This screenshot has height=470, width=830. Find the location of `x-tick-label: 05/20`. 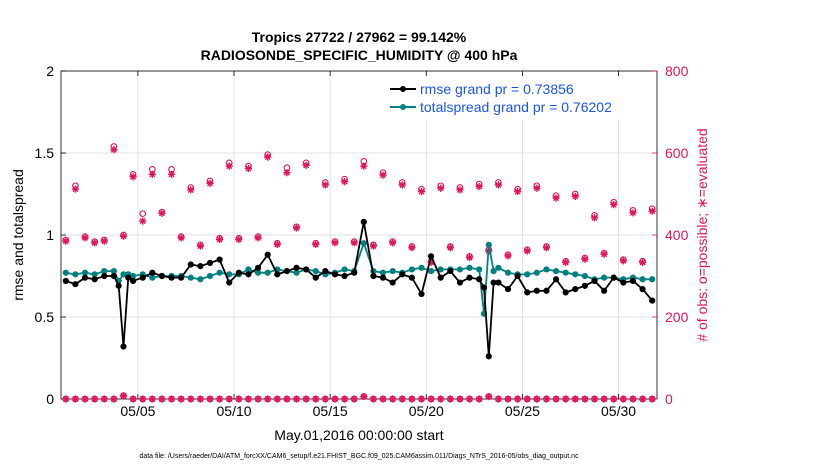

x-tick-label: 05/20 is located at coordinates (426, 411).